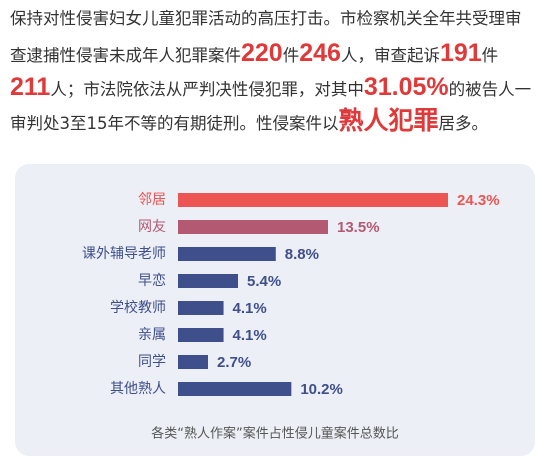  I want to click on highlight-text: 220, so click(262, 53).